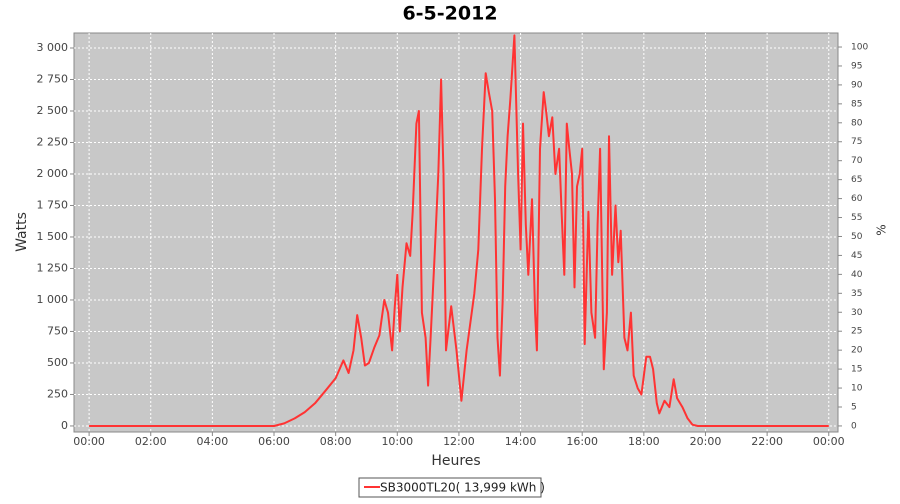  What do you see at coordinates (706, 441) in the screenshot?
I see `x-tick-label: 20:00` at bounding box center [706, 441].